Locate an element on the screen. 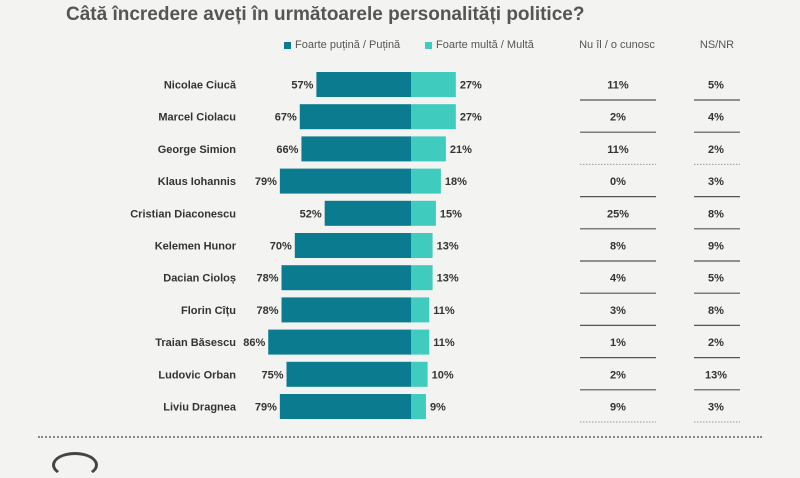 Image resolution: width=800 pixels, height=478 pixels. unknown-value-6: 4% is located at coordinates (618, 279).